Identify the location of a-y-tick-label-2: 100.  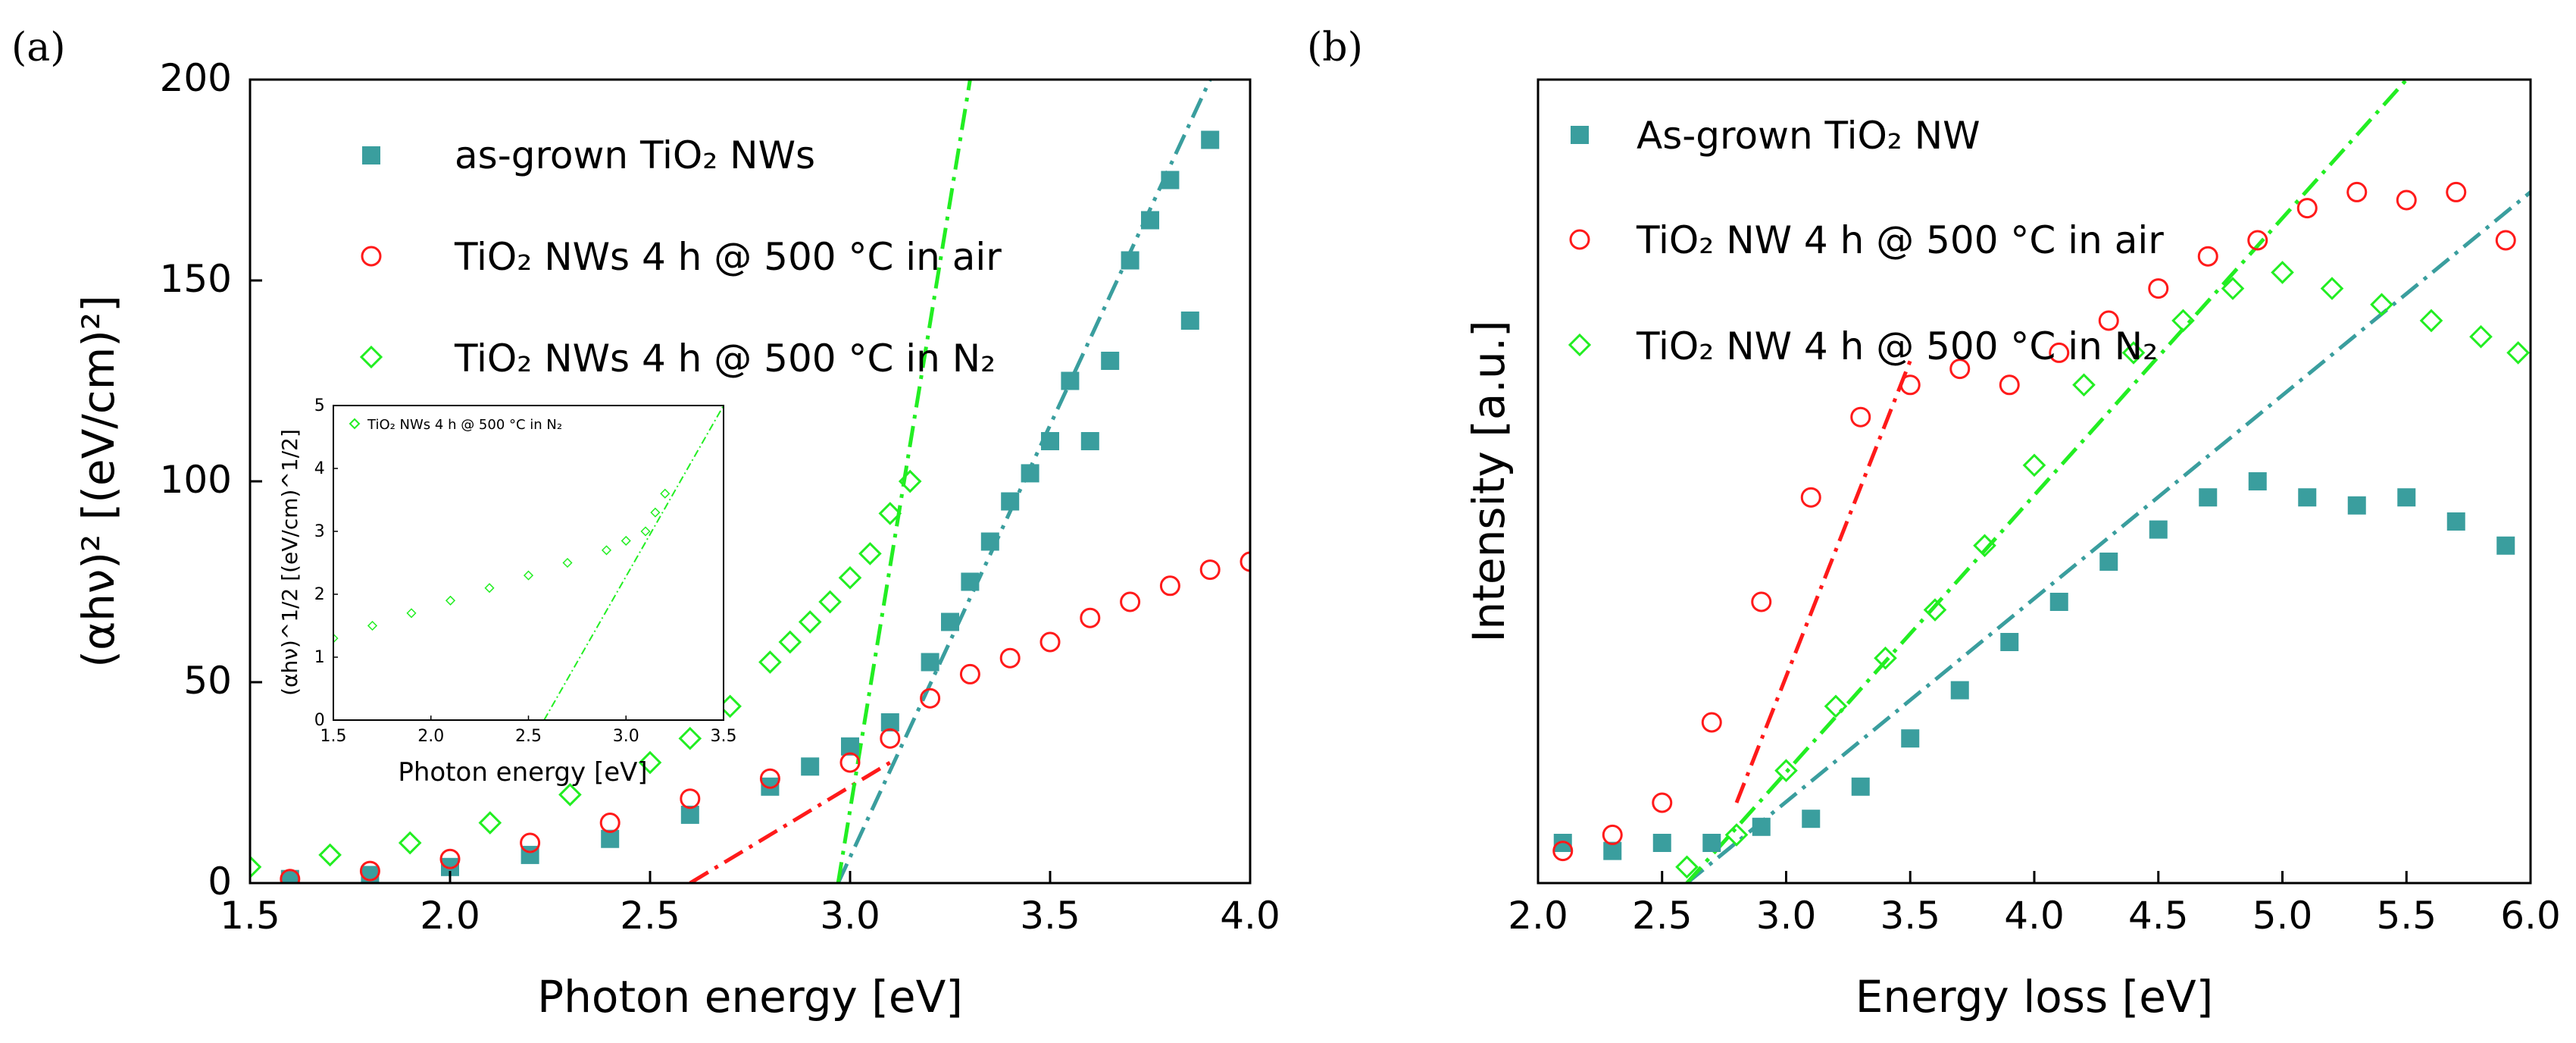
(196, 480).